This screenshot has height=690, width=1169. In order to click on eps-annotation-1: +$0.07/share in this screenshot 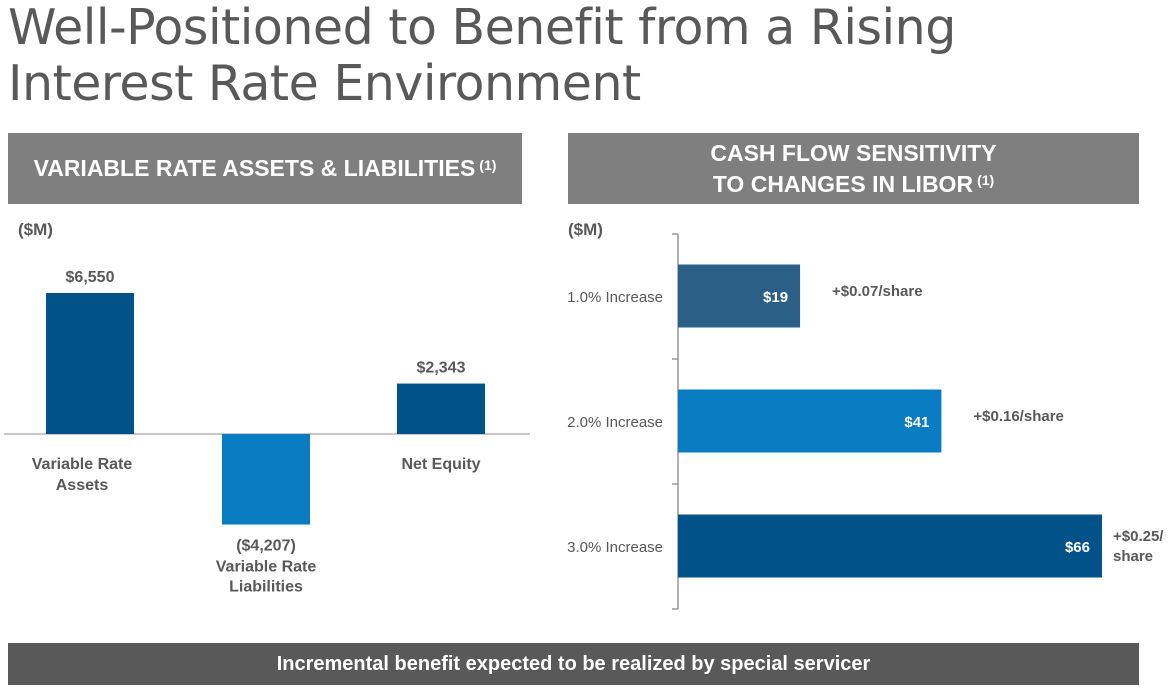, I will do `click(877, 291)`.